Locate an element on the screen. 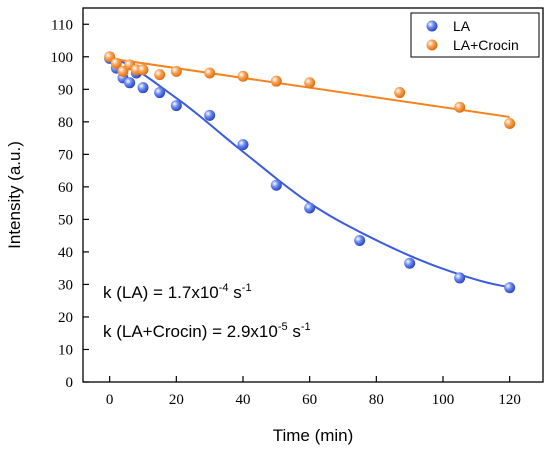 Image resolution: width=550 pixels, height=450 pixels. legend-marker-la is located at coordinates (432, 26).